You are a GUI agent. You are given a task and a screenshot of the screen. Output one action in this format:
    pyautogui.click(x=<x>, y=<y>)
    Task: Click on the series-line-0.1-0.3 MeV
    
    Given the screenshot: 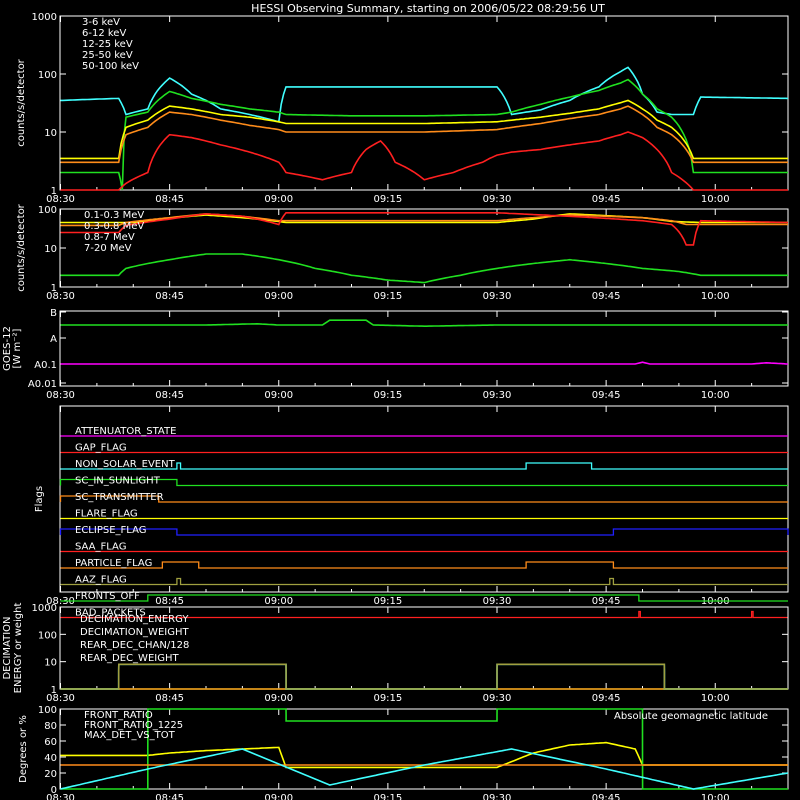 What is the action you would take?
    pyautogui.click(x=424, y=229)
    